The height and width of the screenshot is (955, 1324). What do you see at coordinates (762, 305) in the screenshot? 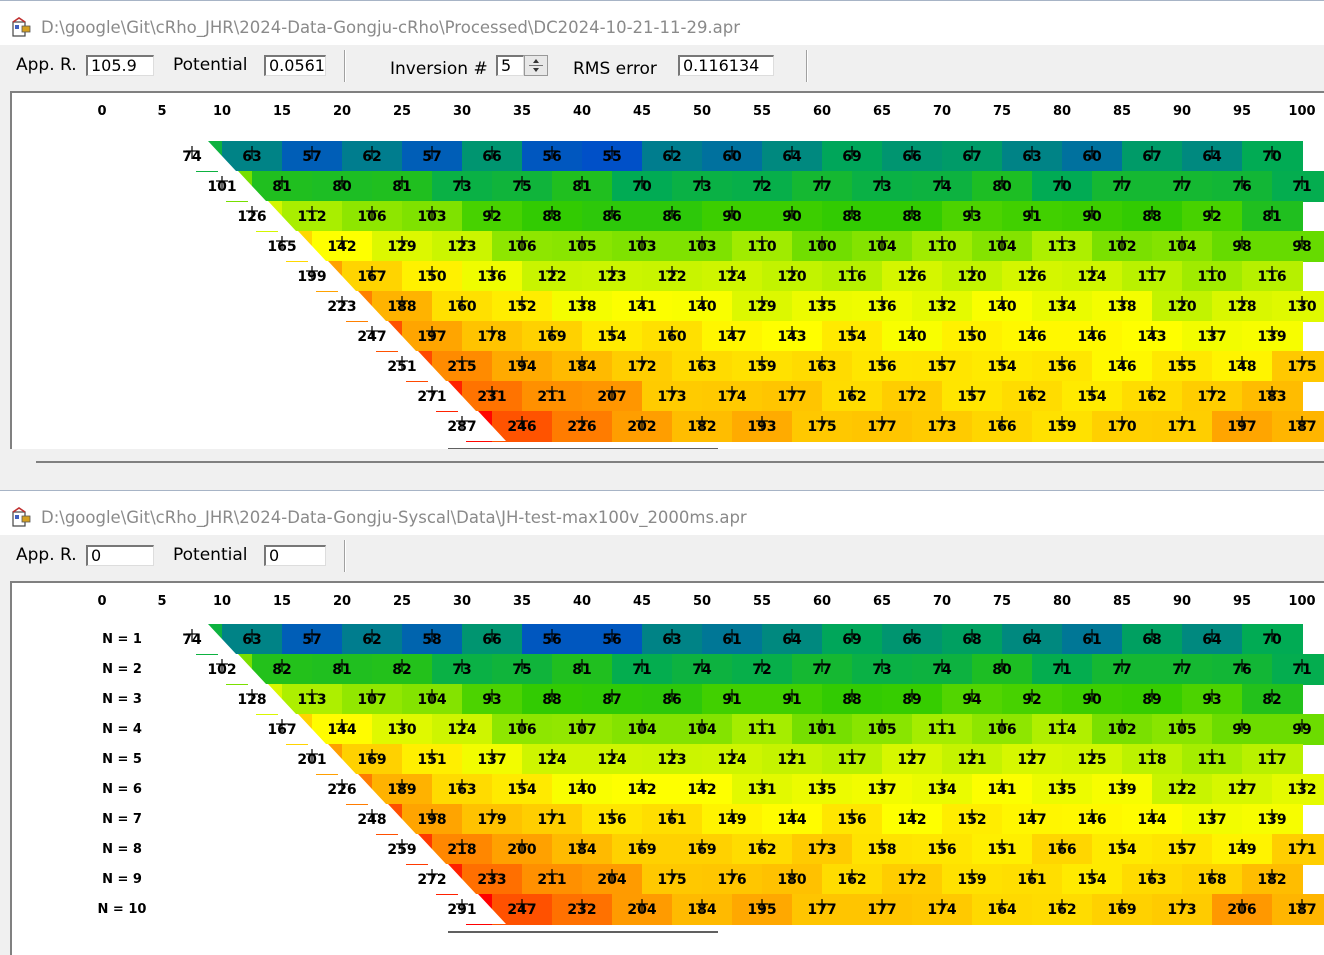
I see `data-point: 129` at bounding box center [762, 305].